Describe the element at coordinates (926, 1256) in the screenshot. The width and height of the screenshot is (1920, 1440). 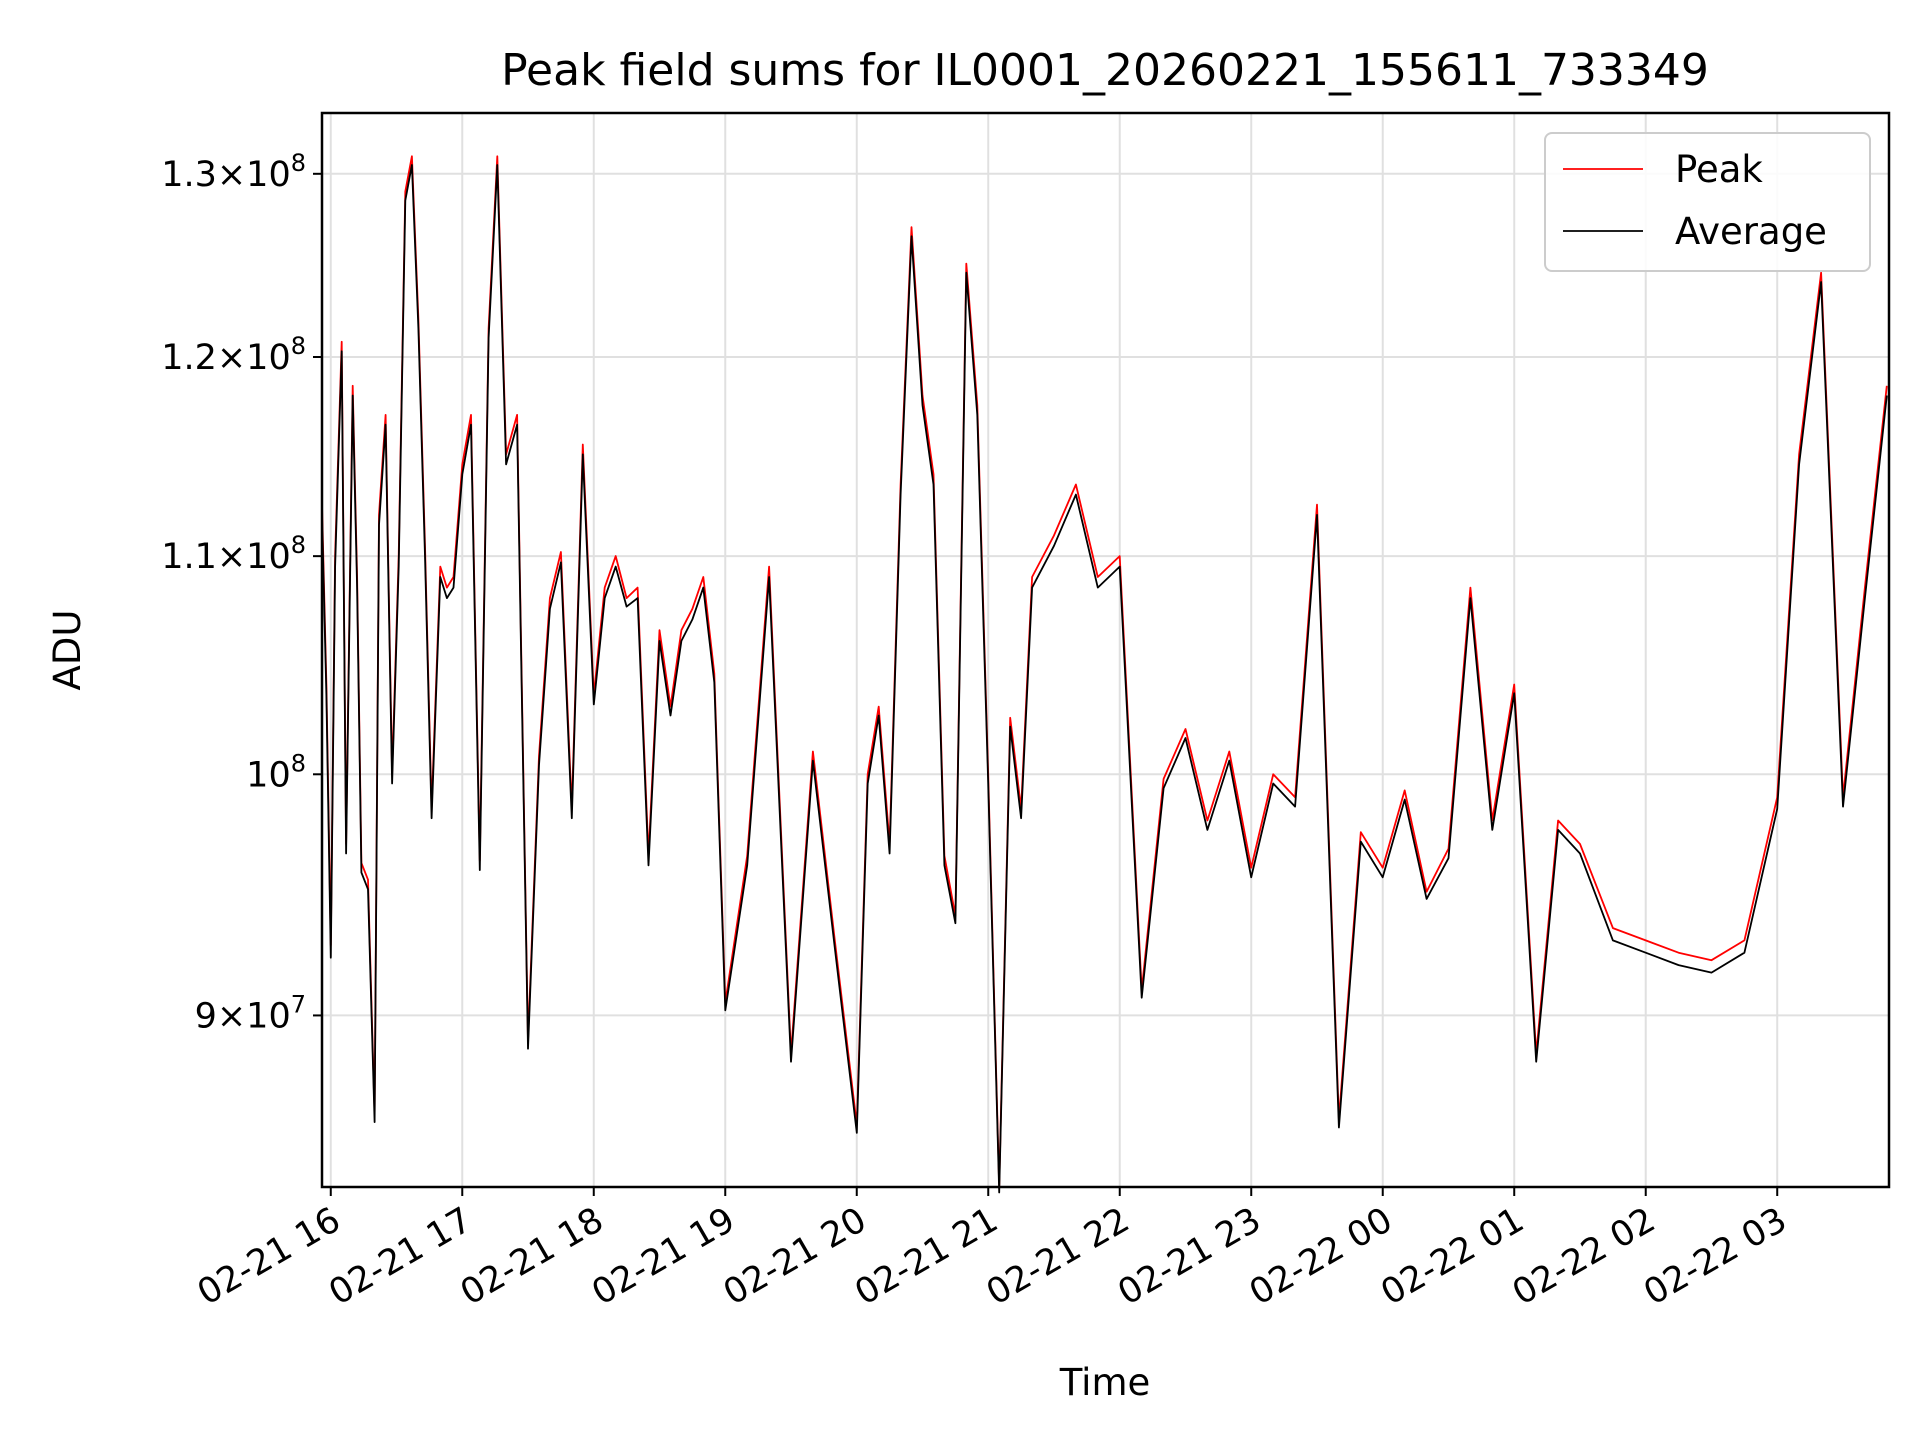
I see `x-tick-label: 02-21 21` at that location.